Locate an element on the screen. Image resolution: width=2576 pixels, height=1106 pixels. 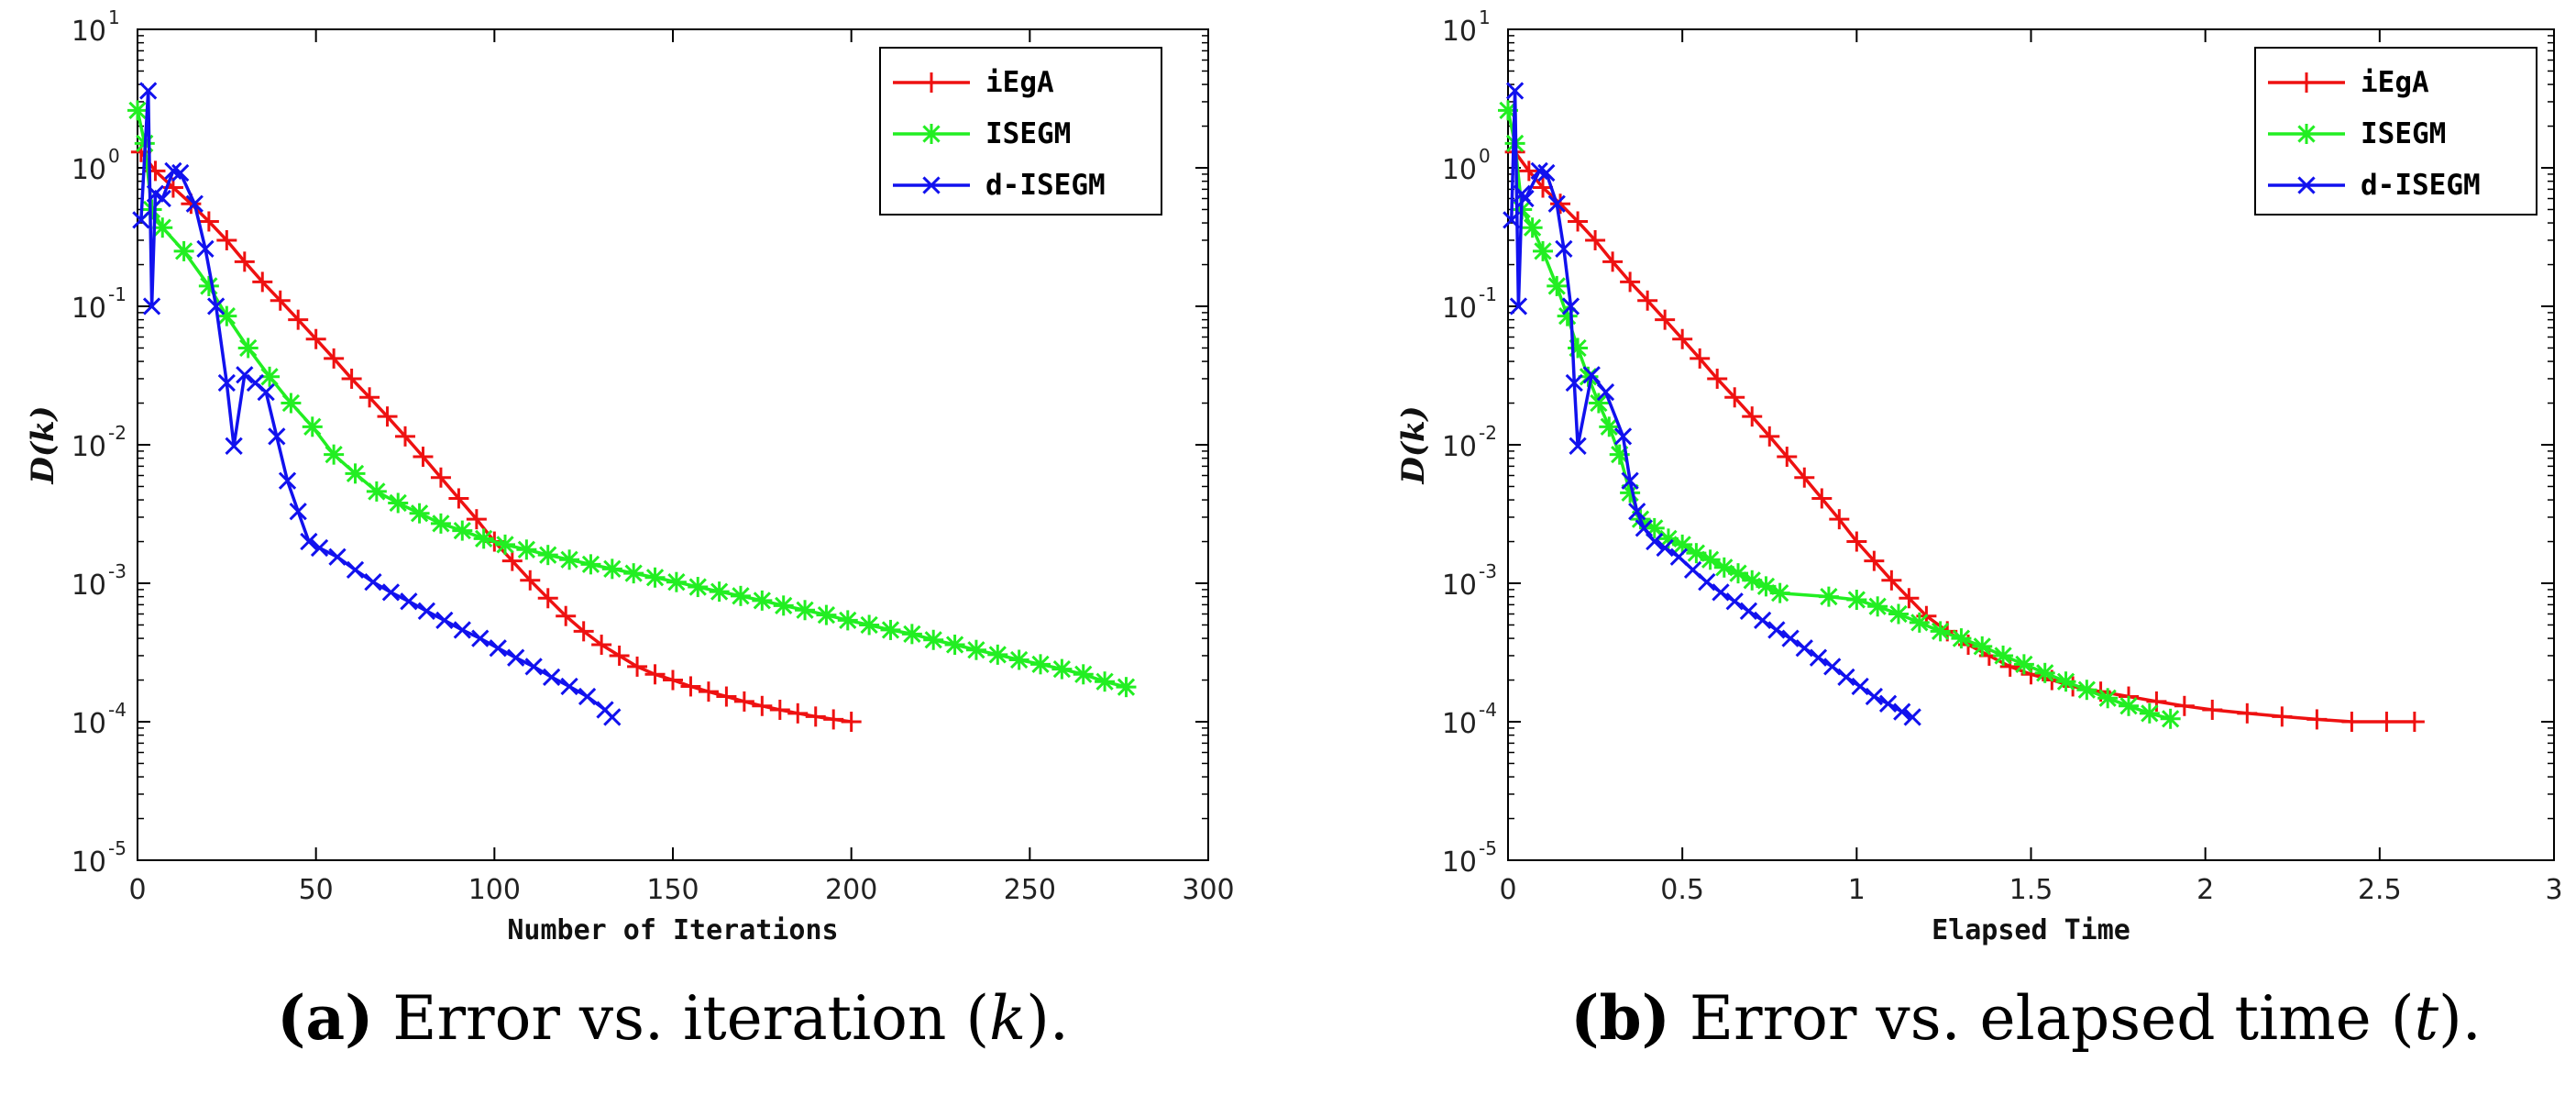
legend-label: iEgA is located at coordinates (1020, 82).